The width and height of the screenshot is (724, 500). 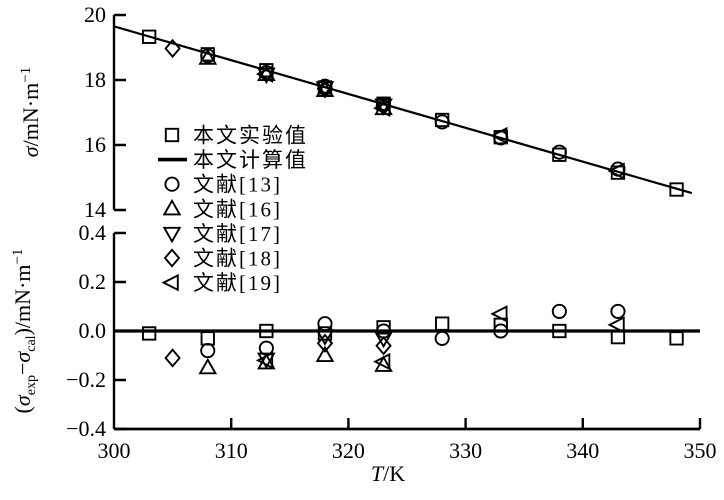 What do you see at coordinates (120, 331) in the screenshot?
I see `y-ticks-bottom` at bounding box center [120, 331].